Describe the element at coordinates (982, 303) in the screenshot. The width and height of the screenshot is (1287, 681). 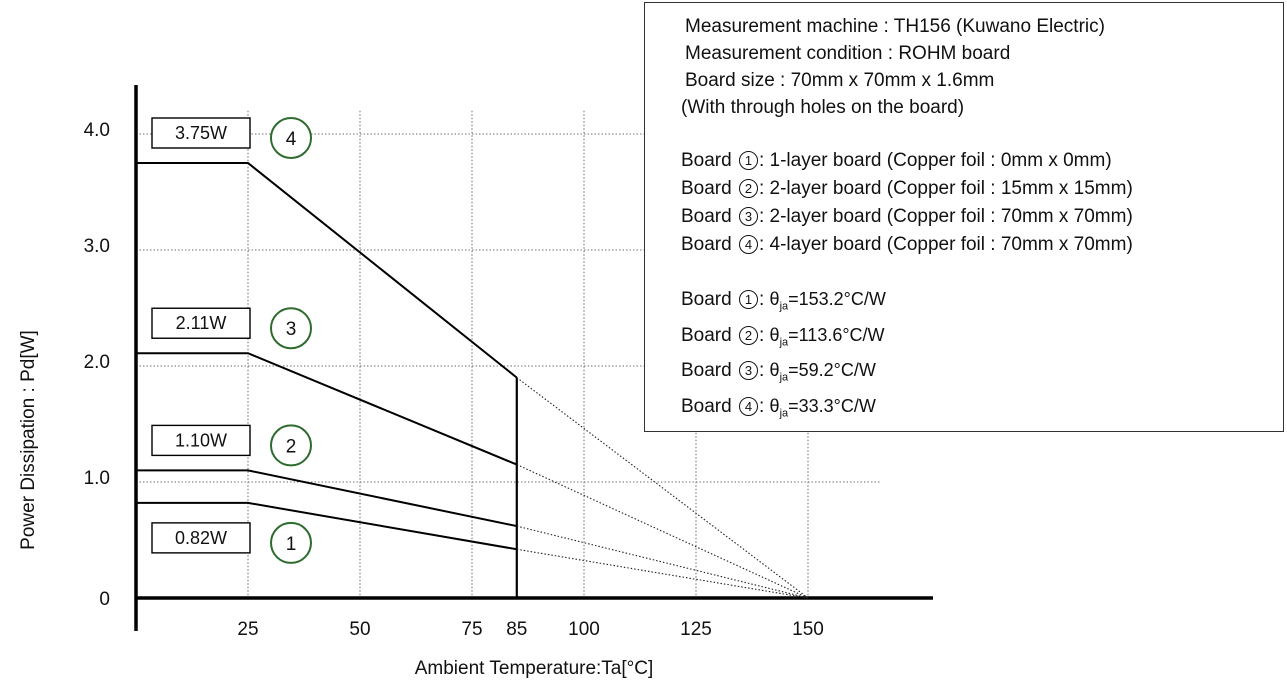
I see `board-theta-1: Board 1: θja=153.2°C/W` at that location.